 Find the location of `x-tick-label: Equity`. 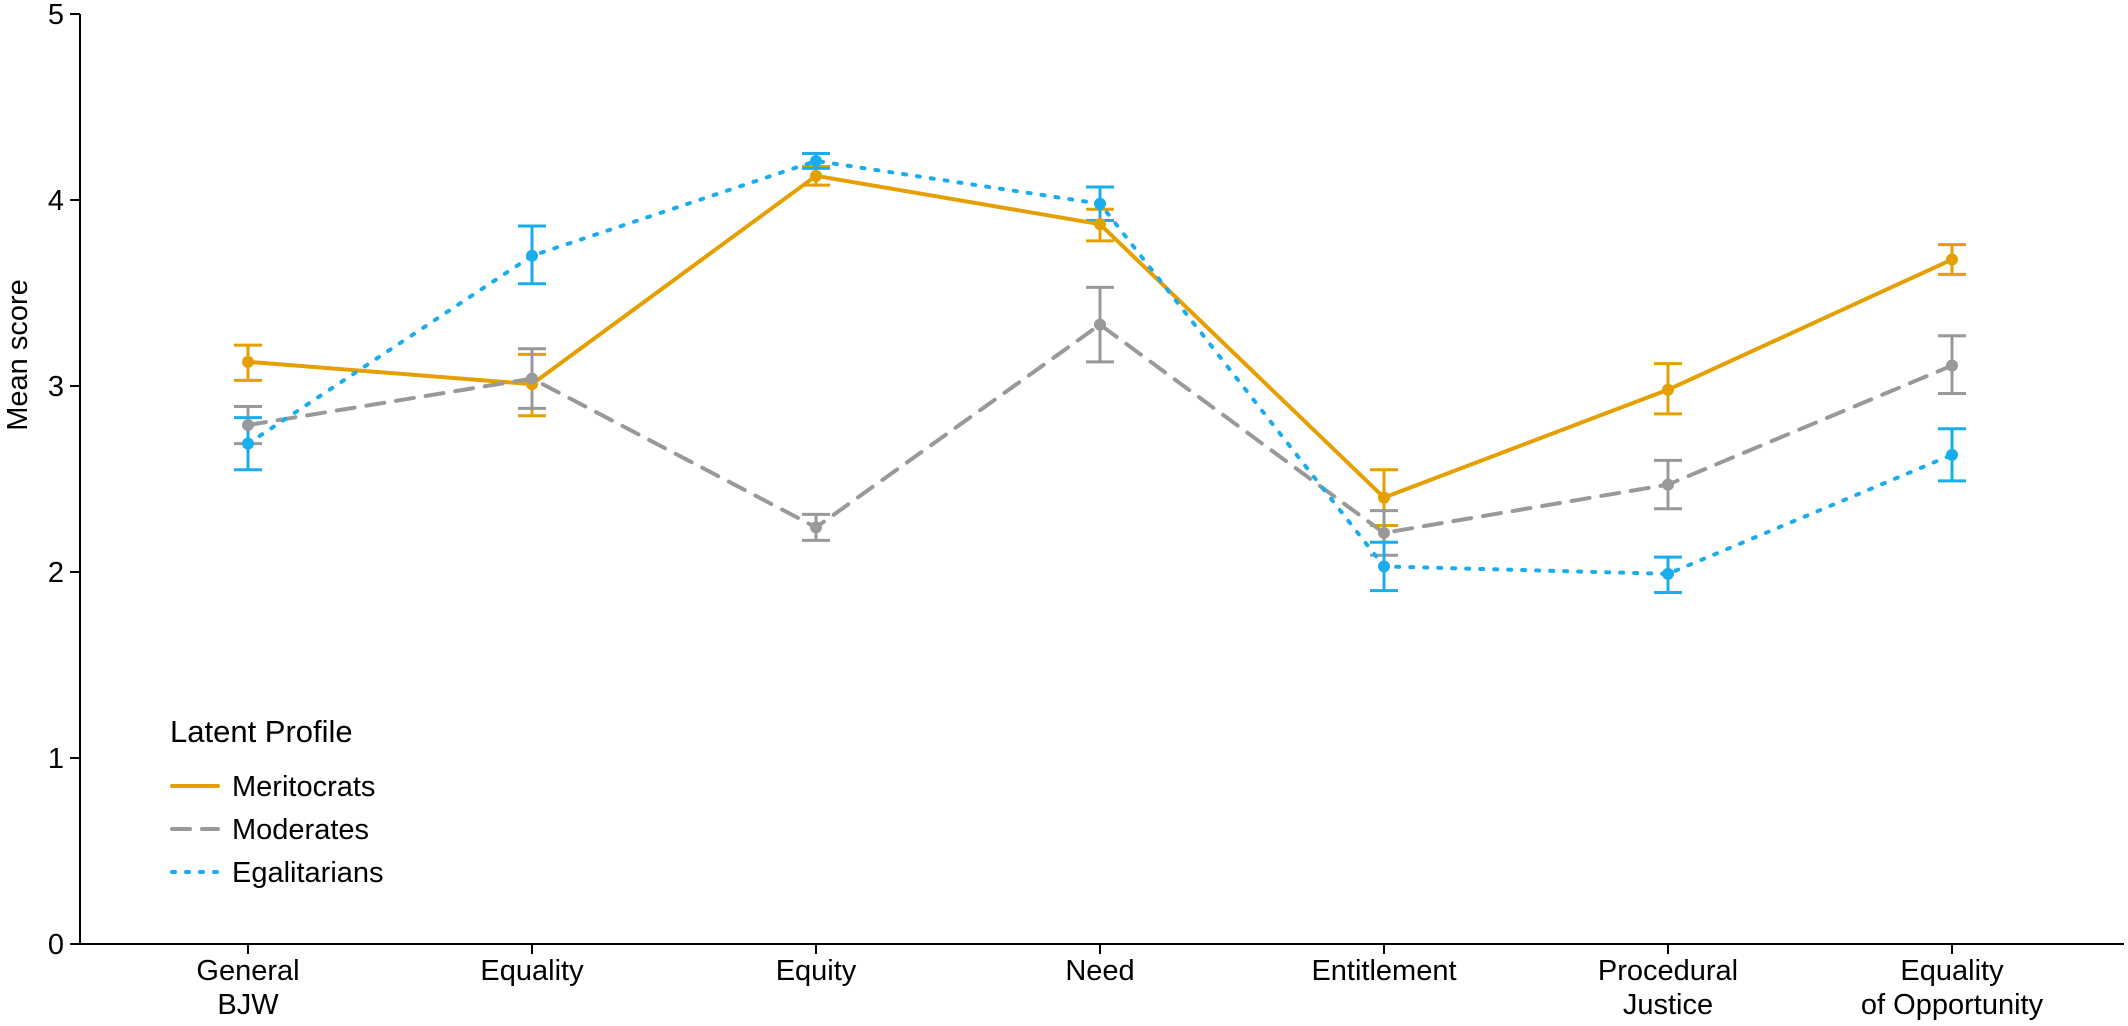

x-tick-label: Equity is located at coordinates (816, 971).